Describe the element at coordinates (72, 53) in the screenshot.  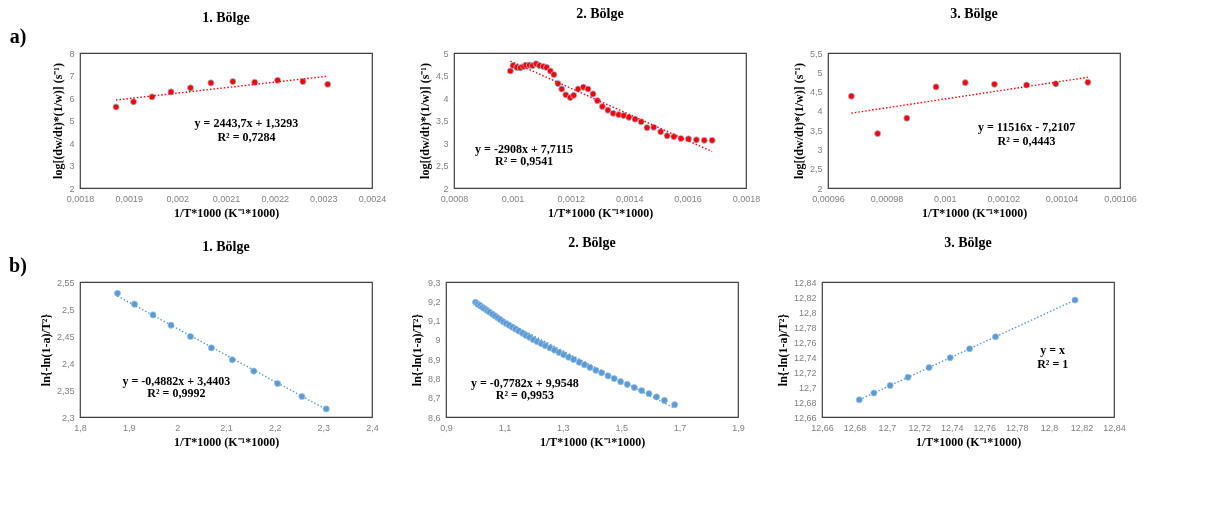
I see `y-tick-label: 8` at that location.